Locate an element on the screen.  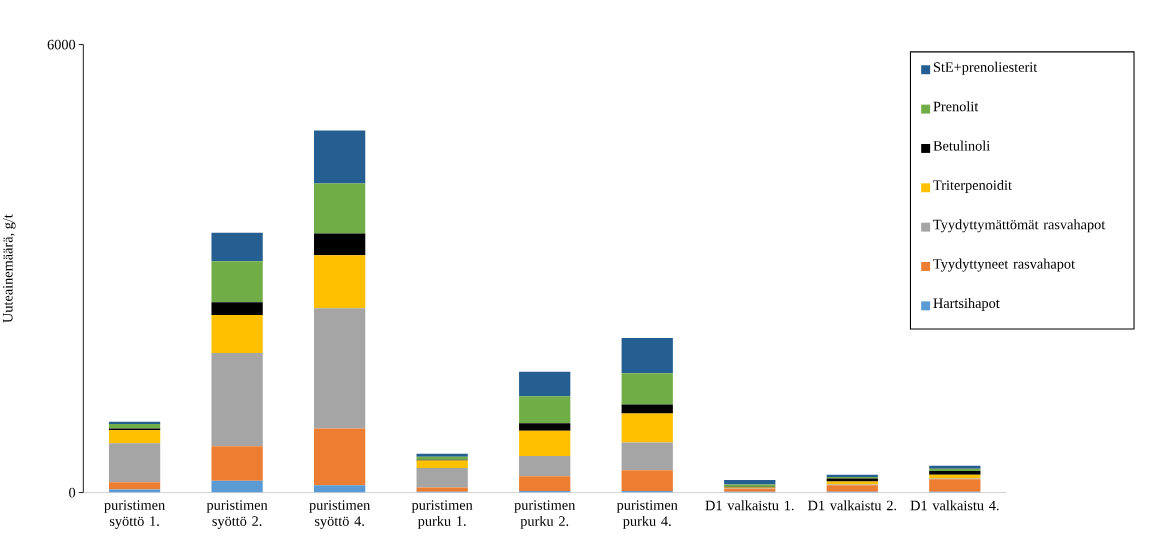
x-tick-label: D1 valkaistu 1. is located at coordinates (749, 505).